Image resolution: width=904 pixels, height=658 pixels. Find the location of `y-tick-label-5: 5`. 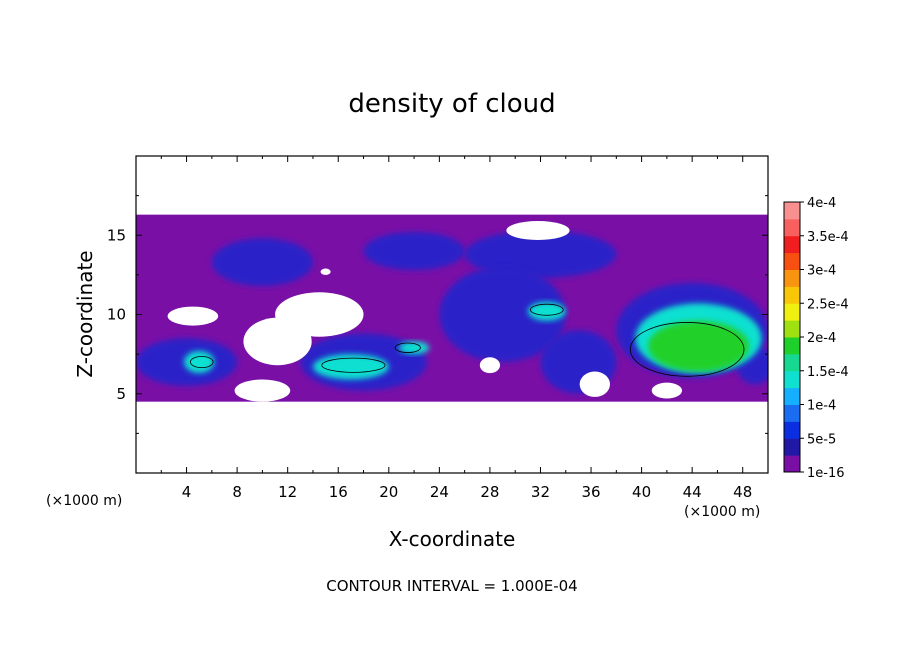

y-tick-label-5: 5 is located at coordinates (121, 394).